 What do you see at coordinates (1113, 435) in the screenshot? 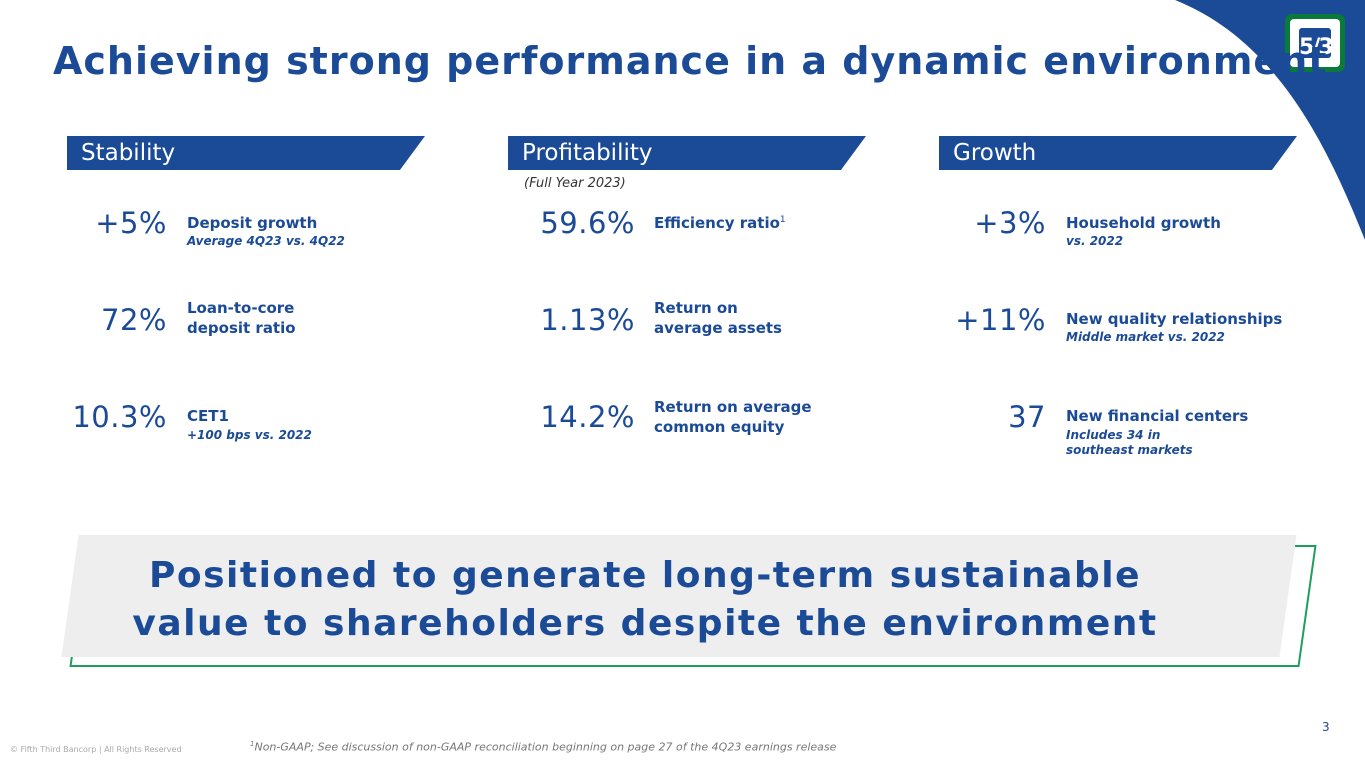
I see `metric-sub: Includes 34 in` at bounding box center [1113, 435].